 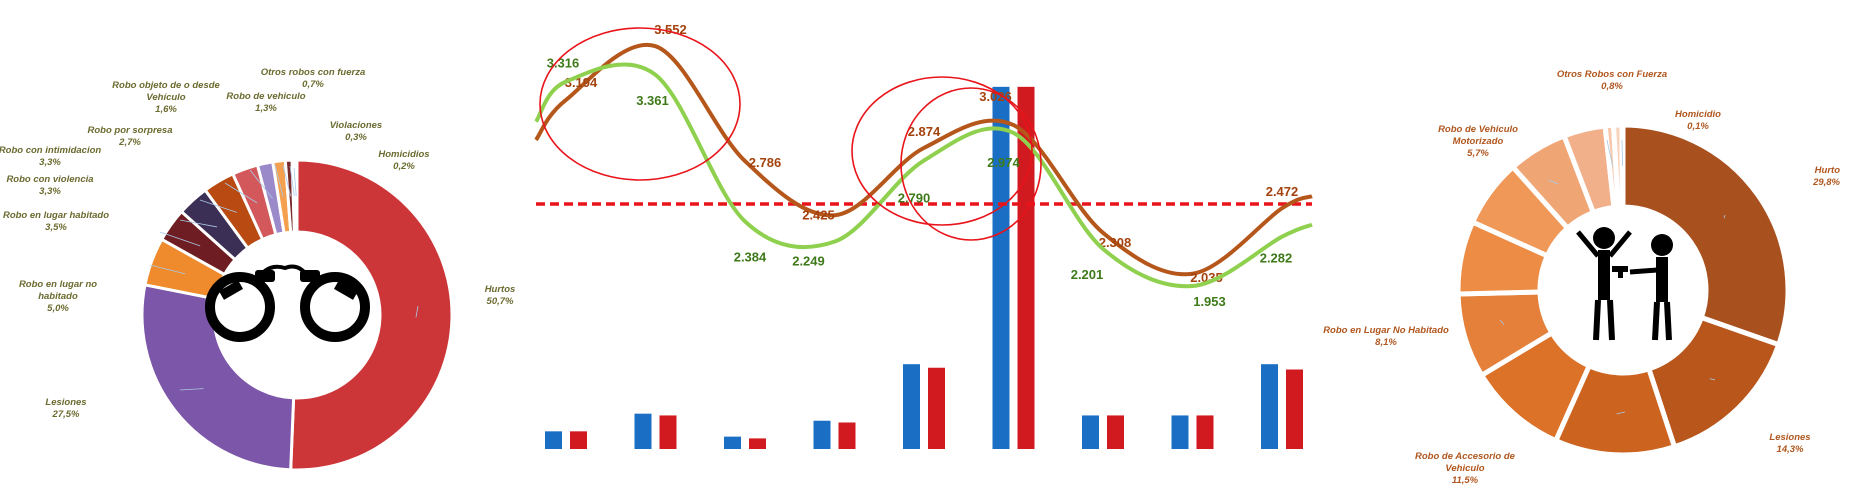 What do you see at coordinates (166, 109) in the screenshot?
I see `left-slice-percent: 1,6%` at bounding box center [166, 109].